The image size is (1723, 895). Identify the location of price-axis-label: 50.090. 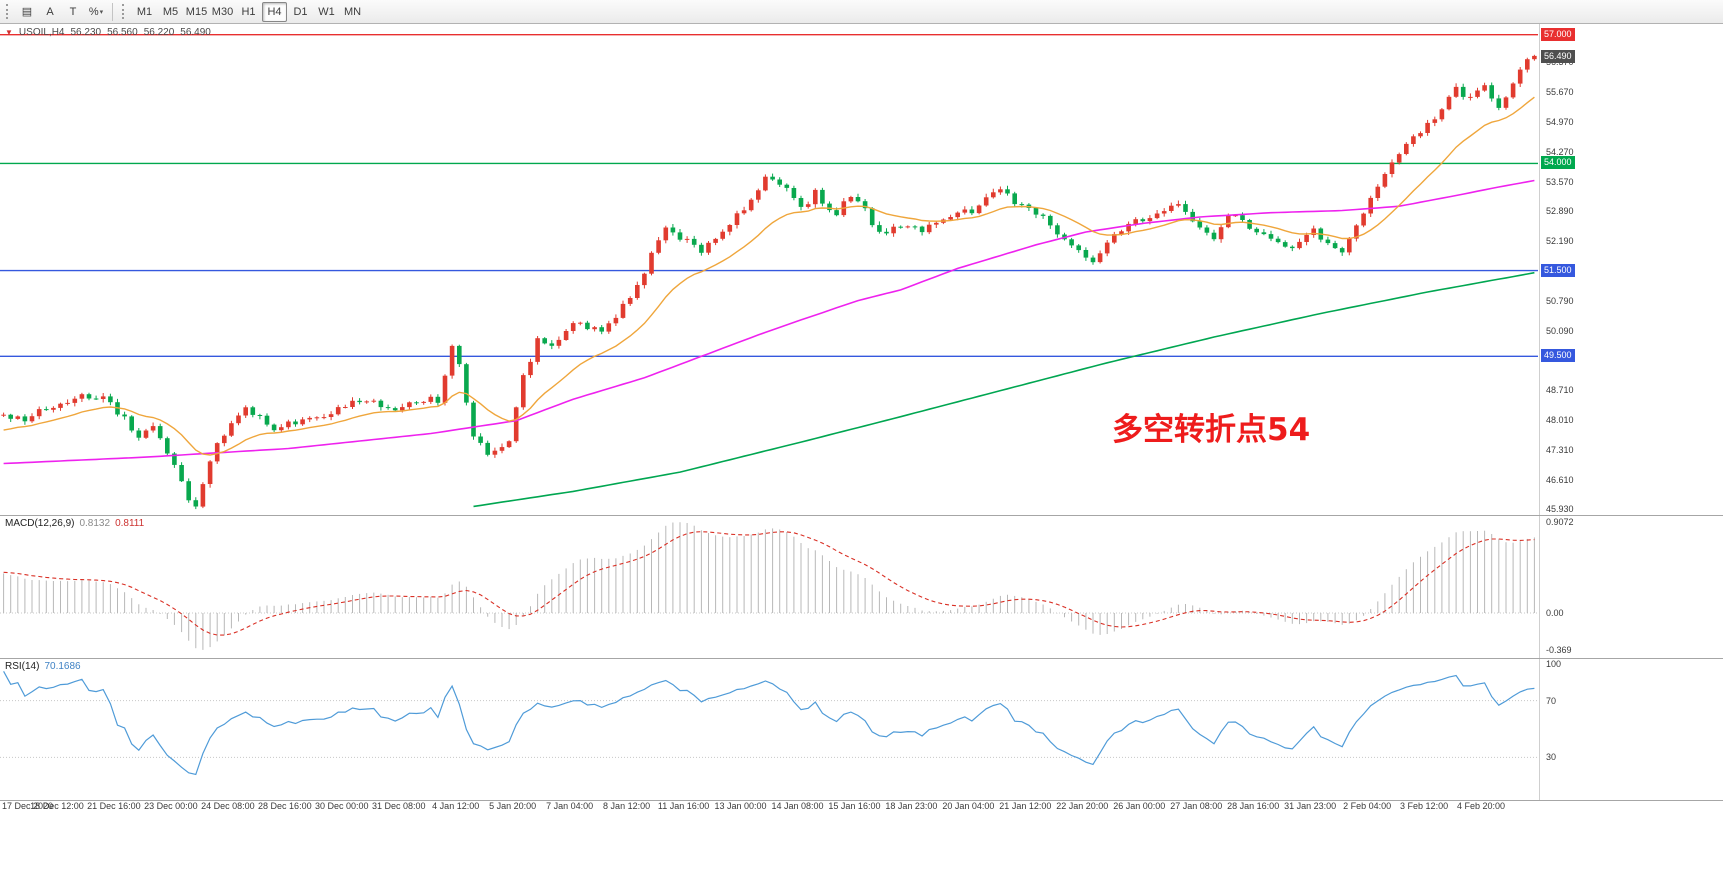
(1560, 331).